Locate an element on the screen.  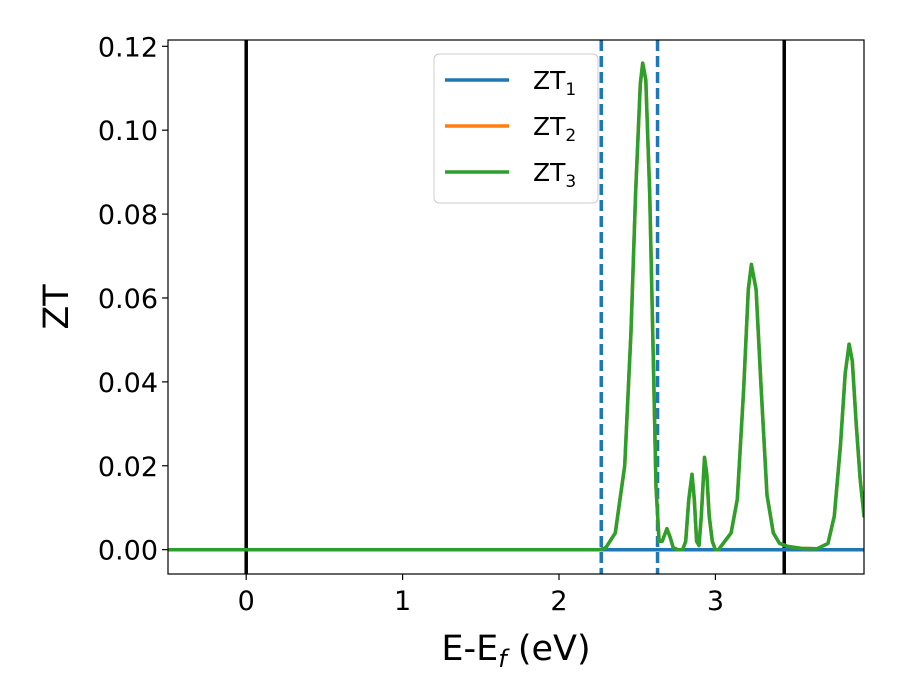
legend: ZT1 ZT2 ZT3 is located at coordinates (516, 128).